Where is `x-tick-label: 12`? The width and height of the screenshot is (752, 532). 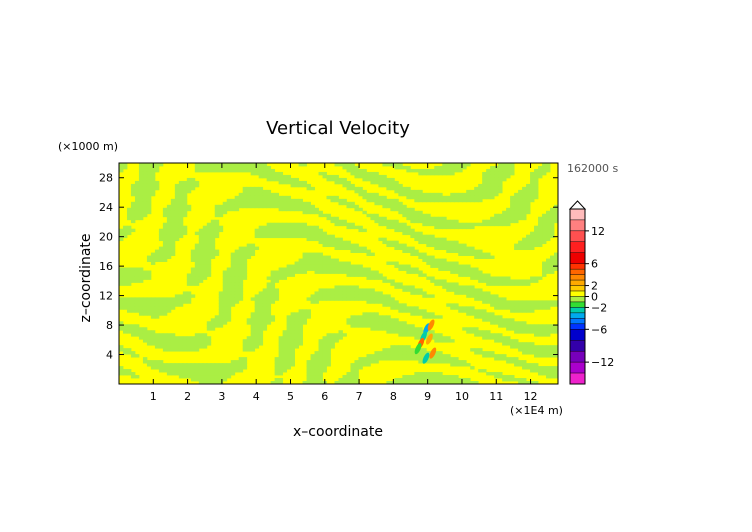 x-tick-label: 12 is located at coordinates (531, 396).